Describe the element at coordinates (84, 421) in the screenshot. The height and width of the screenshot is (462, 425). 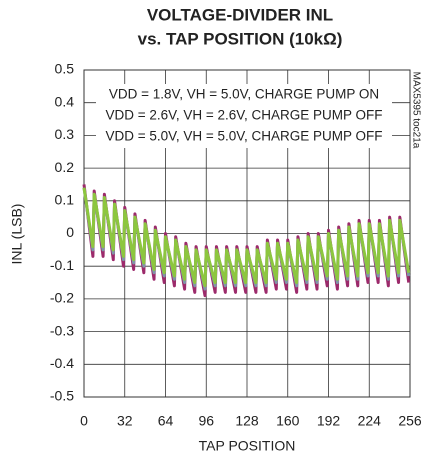
I see `x-tick-label: 0` at that location.